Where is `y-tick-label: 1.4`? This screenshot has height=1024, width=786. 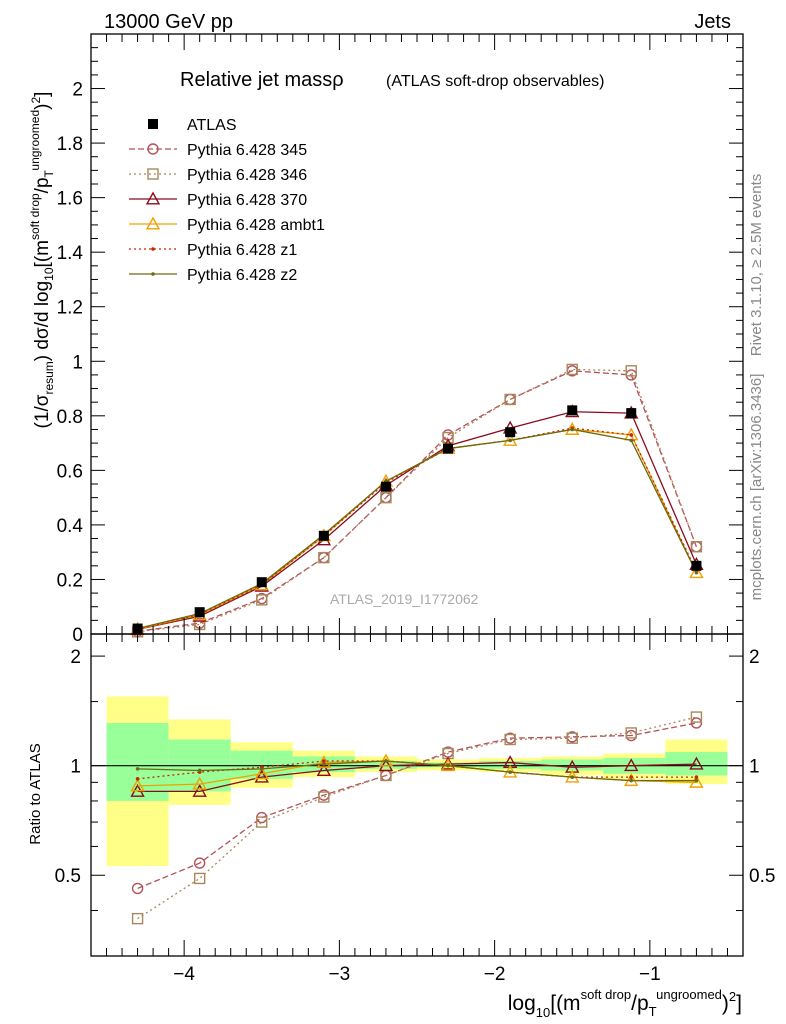 y-tick-label: 1.4 is located at coordinates (70, 253).